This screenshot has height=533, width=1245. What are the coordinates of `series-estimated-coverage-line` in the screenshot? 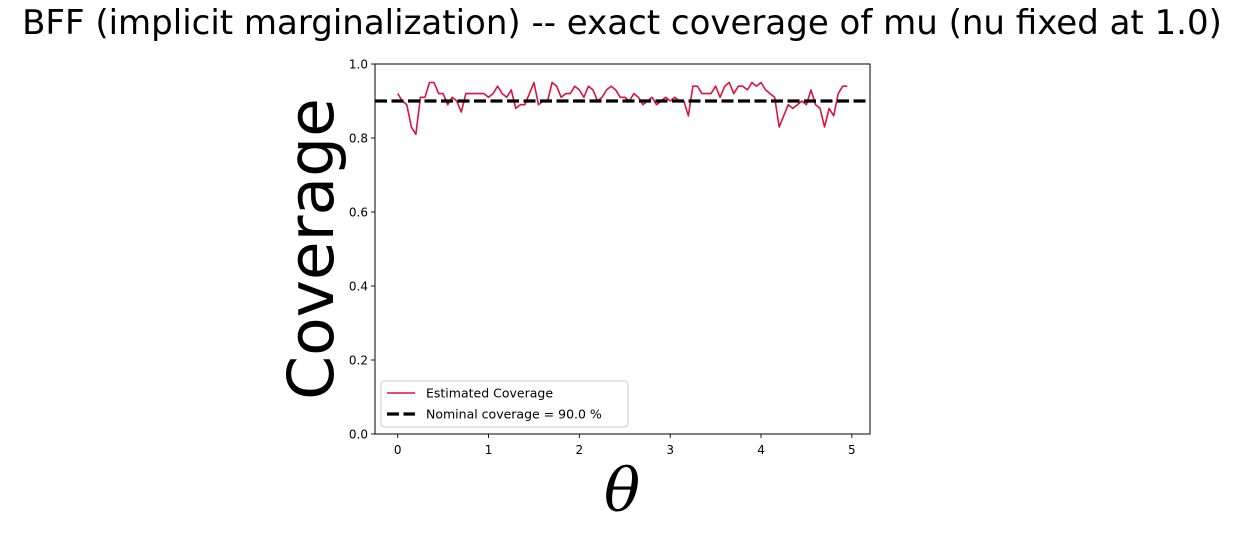 It's located at (622, 108).